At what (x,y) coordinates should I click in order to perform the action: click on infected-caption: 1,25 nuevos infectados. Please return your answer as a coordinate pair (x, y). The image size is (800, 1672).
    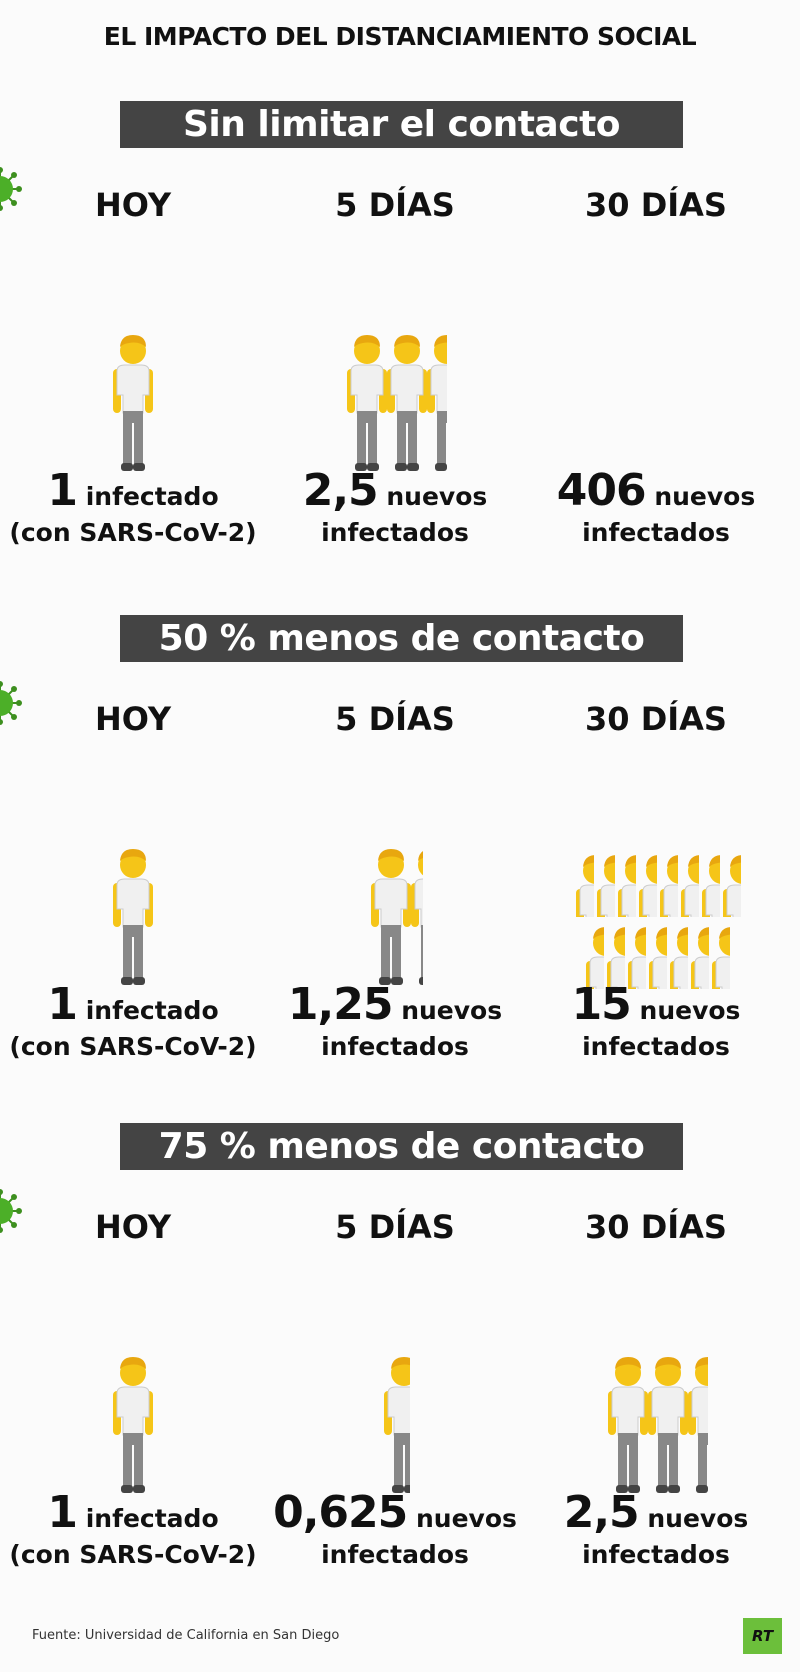
    Looking at the image, I should click on (395, 1024).